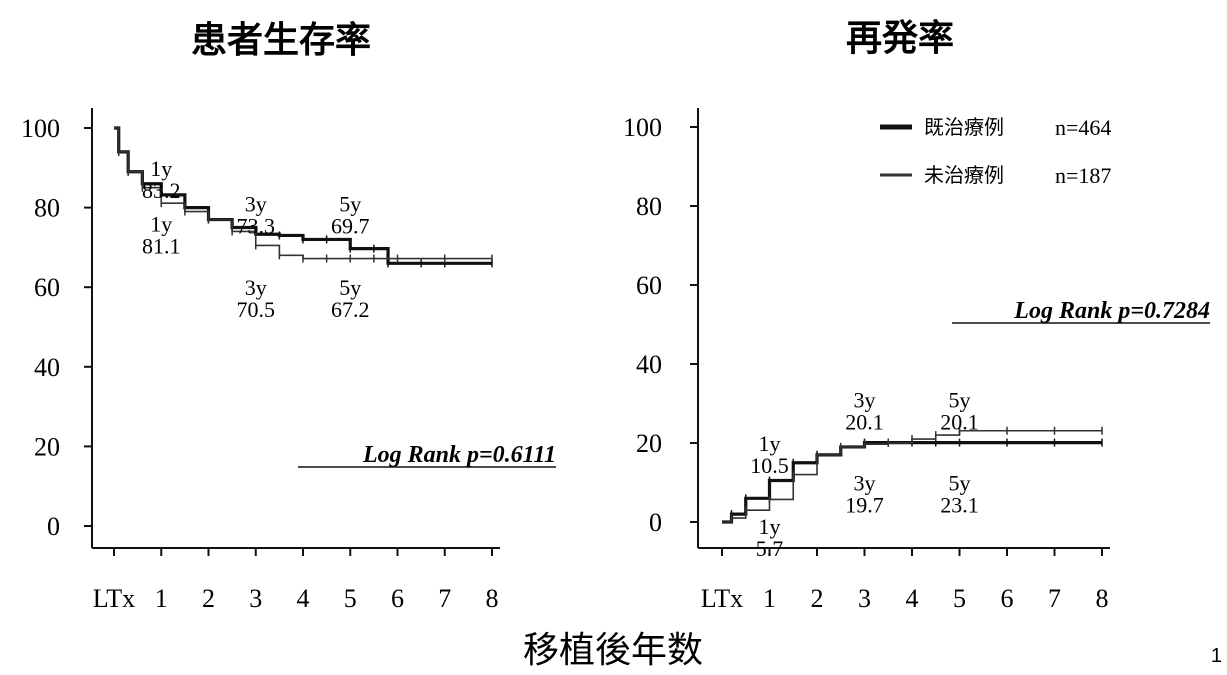  Describe the element at coordinates (350, 226) in the screenshot. I see `annotation-value: 69.7` at that location.